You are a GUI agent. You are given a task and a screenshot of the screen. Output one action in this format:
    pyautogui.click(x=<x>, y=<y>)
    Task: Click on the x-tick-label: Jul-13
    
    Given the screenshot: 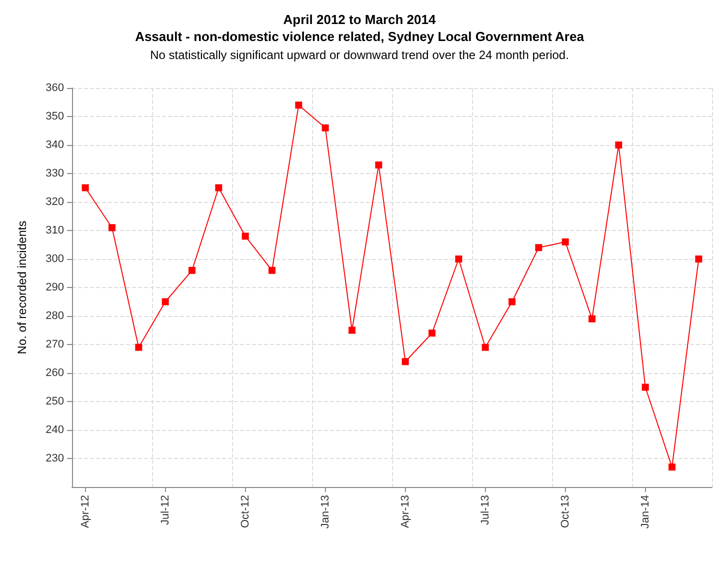 What is the action you would take?
    pyautogui.click(x=485, y=510)
    